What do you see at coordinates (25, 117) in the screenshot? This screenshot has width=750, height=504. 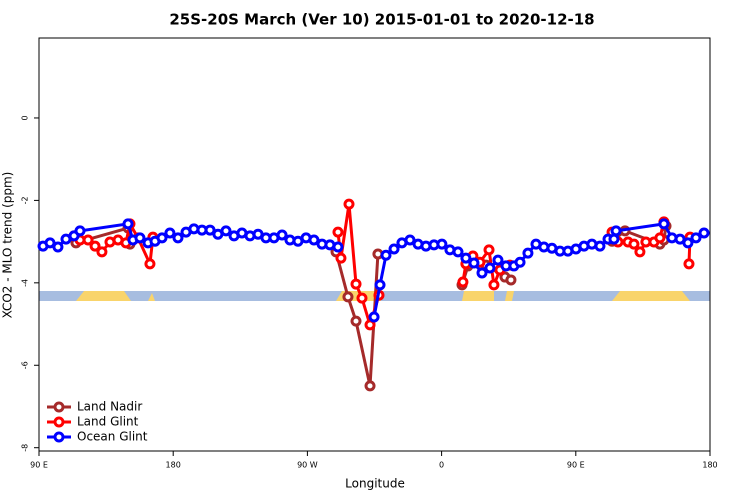 I see `y-tick-label: 0` at bounding box center [25, 117].